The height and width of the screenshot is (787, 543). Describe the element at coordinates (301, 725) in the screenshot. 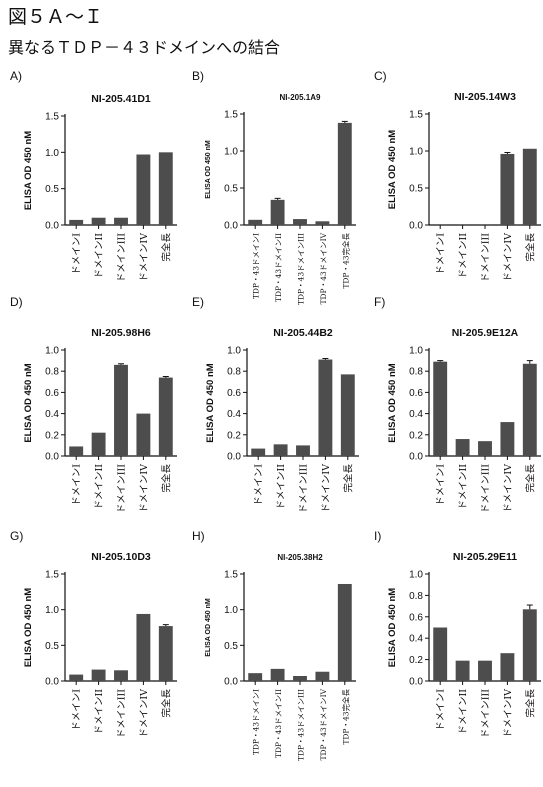

I see `x-tick-label: TDP・43ドメインIII` at that location.